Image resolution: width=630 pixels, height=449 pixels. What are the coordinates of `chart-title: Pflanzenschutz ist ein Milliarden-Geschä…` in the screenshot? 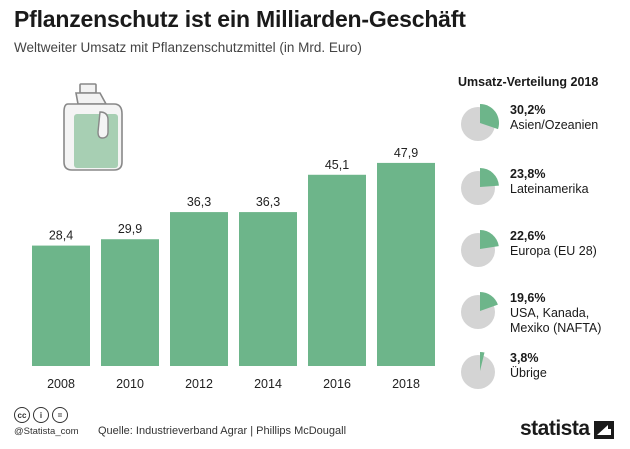 It's located at (240, 19).